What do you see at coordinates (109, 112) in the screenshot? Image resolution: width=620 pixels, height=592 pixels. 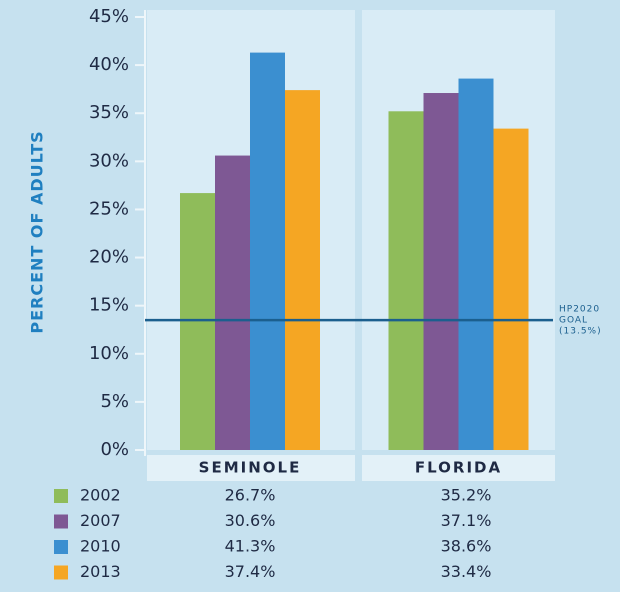 I see `y-tick-label: 35%` at bounding box center [109, 112].